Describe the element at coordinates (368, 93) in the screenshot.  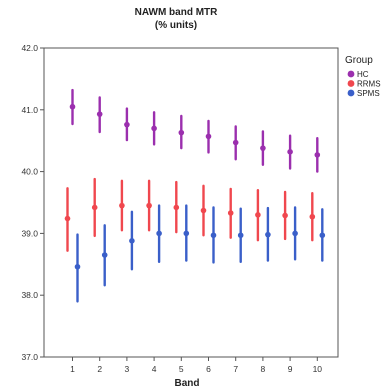
I see `legend-label-spms: SPMS` at that location.